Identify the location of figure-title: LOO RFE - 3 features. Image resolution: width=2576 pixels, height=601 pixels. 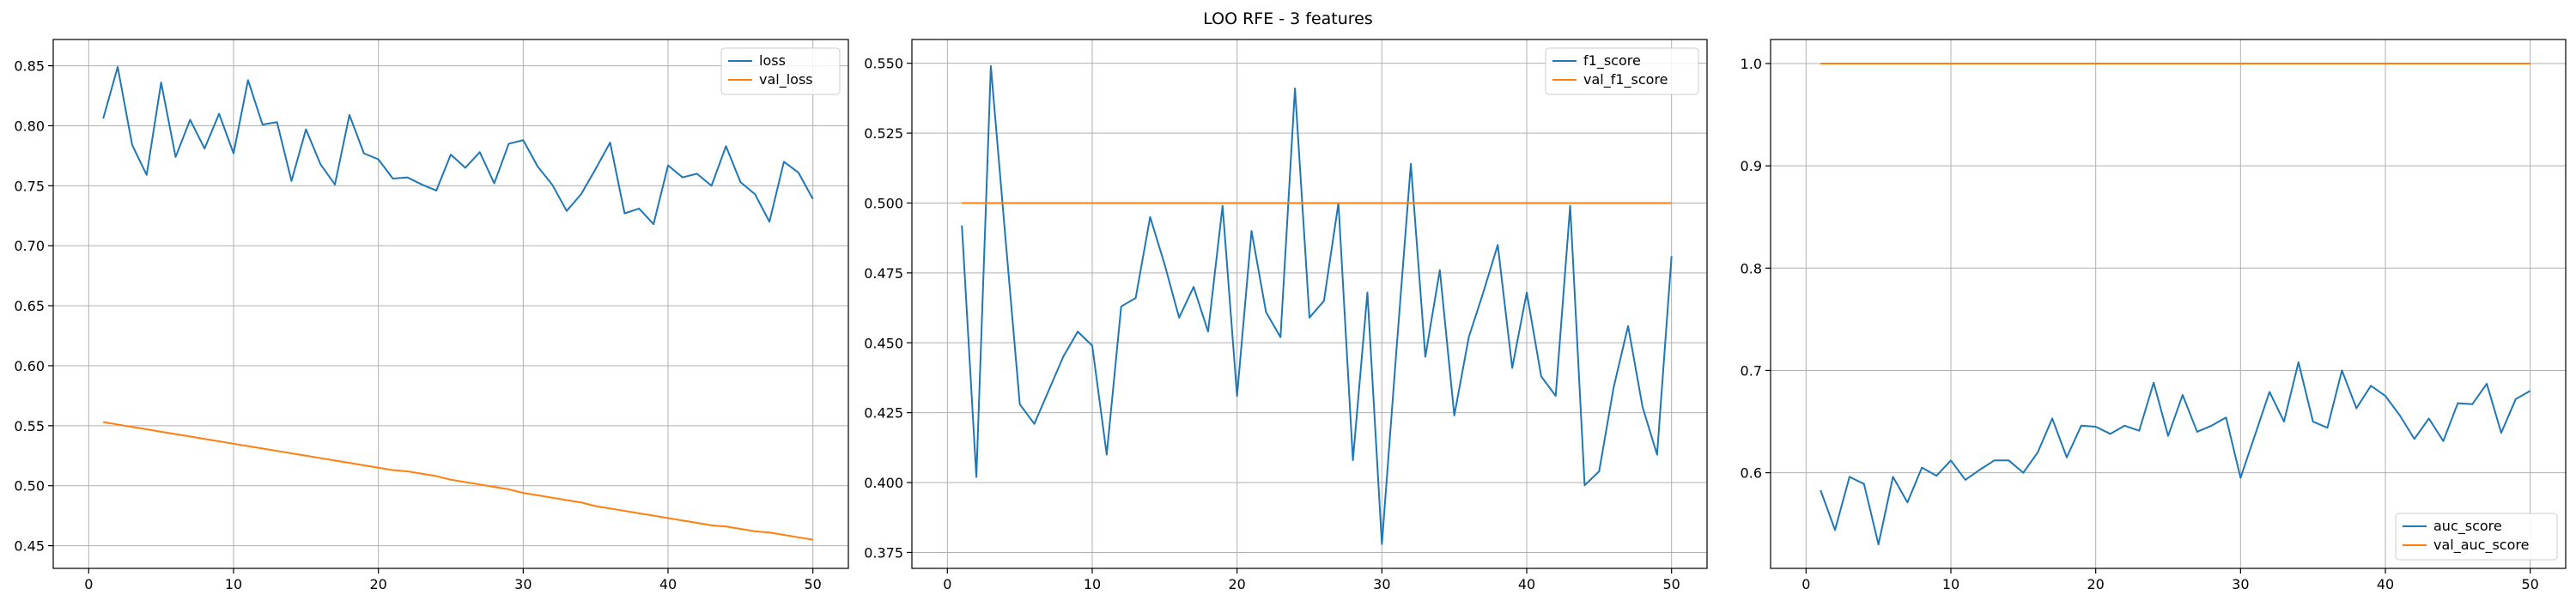
(1288, 18).